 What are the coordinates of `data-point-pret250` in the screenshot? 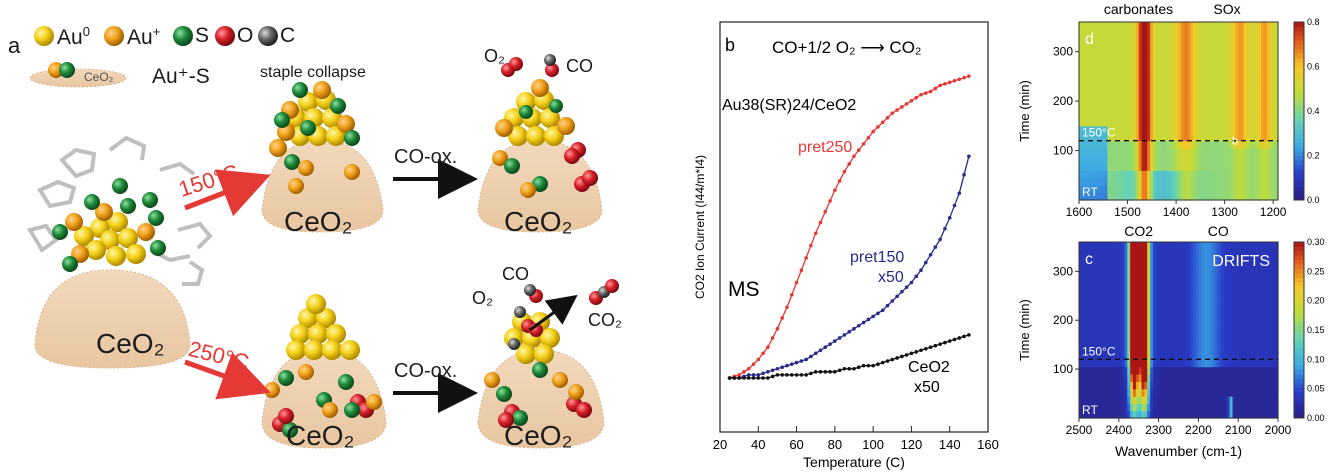 It's located at (815, 233).